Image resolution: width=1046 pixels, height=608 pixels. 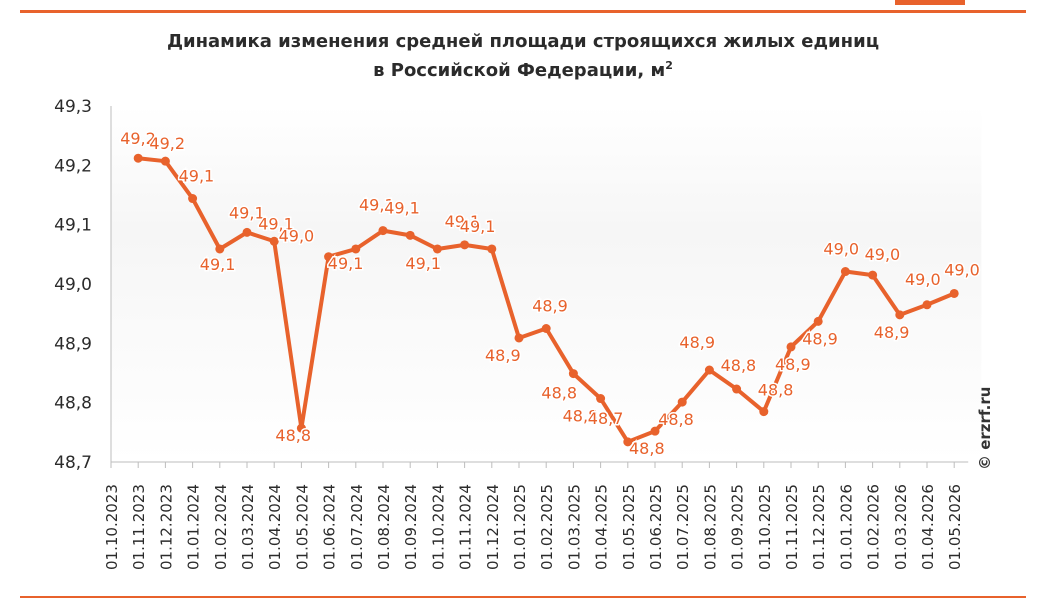 I want to click on x-tick-label: 01.04.2026, so click(x=928, y=527).